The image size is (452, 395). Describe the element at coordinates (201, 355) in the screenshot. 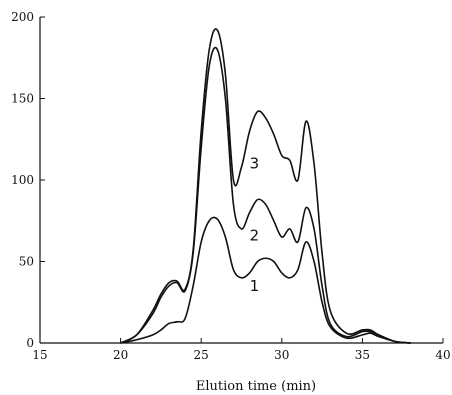

I see `x-tick-label: 25` at that location.